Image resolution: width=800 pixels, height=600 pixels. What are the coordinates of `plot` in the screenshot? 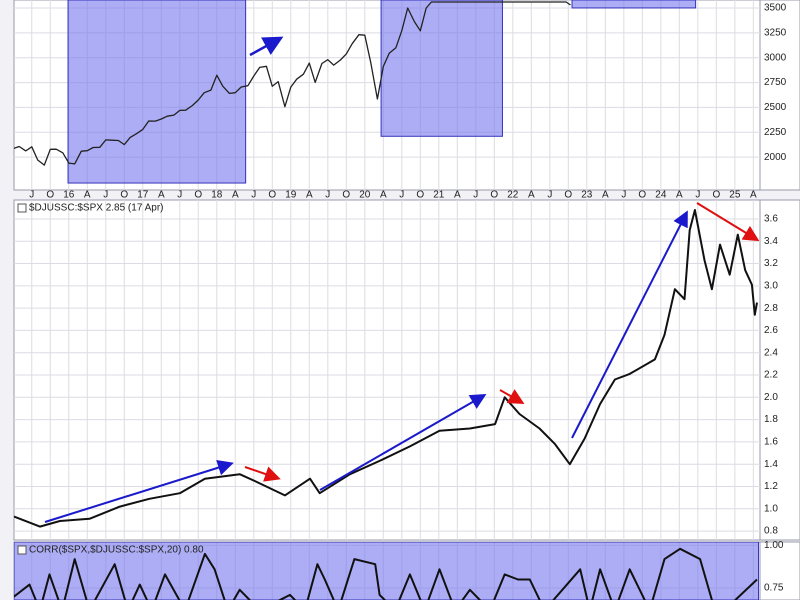 It's located at (387, 571).